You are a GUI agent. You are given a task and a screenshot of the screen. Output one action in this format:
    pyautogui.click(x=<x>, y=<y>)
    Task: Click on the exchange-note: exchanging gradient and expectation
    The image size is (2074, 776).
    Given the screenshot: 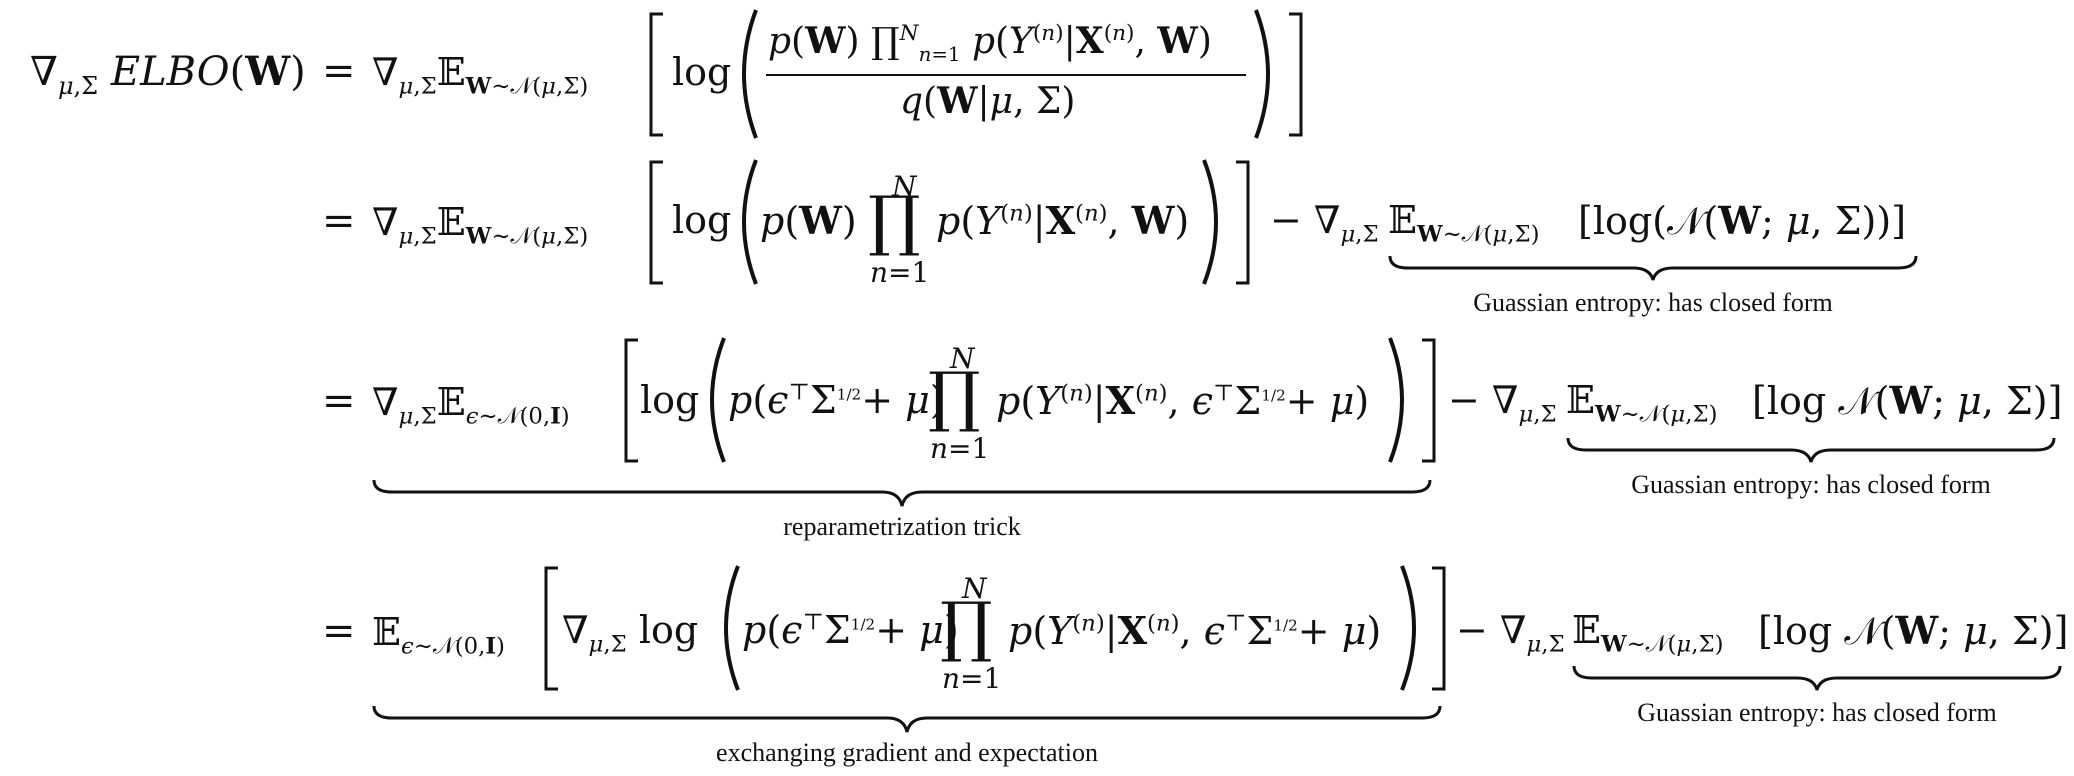 What is the action you would take?
    pyautogui.click(x=907, y=752)
    